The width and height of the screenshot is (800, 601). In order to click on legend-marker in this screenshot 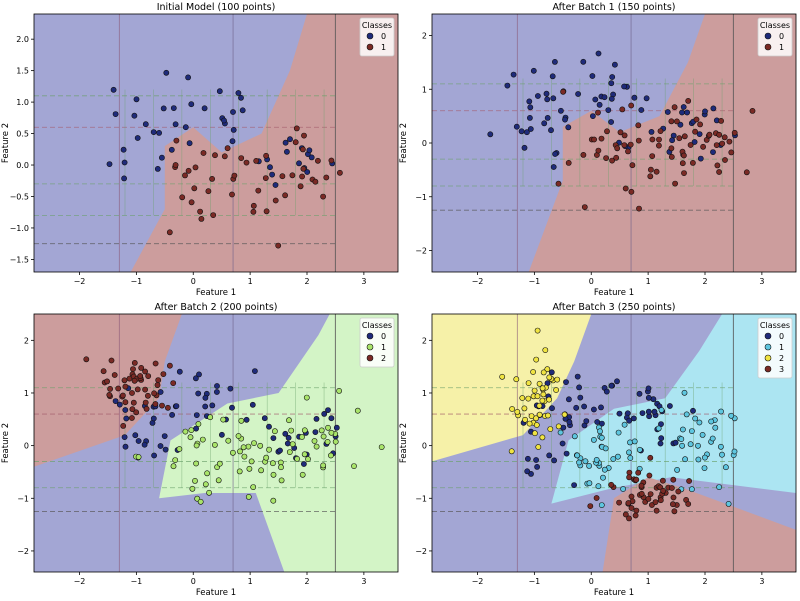, I will do `click(370, 347)`.